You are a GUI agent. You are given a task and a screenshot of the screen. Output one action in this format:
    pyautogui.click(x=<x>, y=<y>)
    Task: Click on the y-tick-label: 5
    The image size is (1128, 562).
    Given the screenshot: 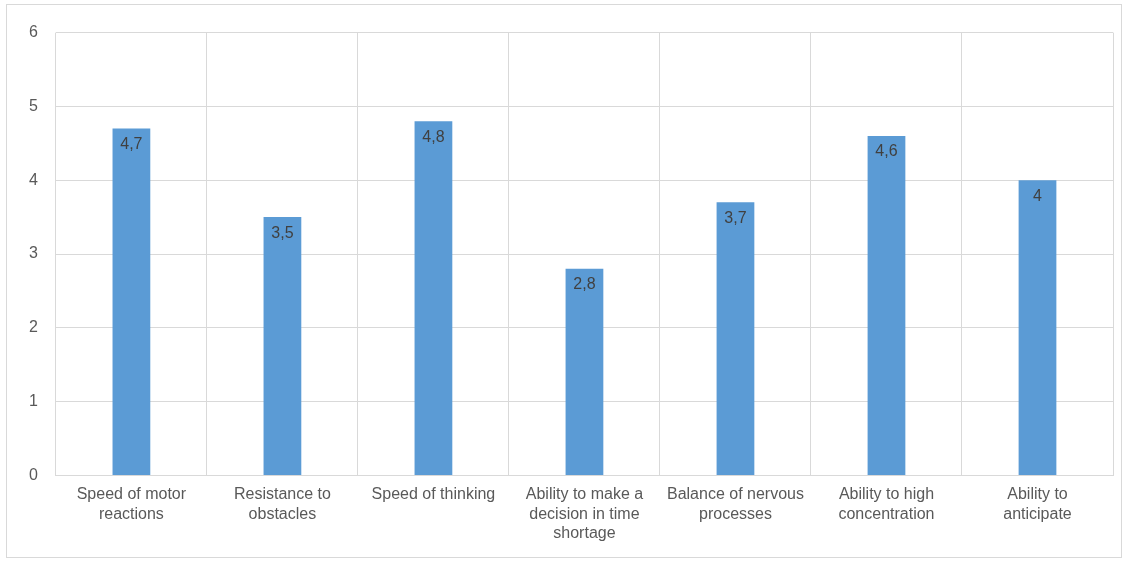 What is the action you would take?
    pyautogui.click(x=33, y=105)
    